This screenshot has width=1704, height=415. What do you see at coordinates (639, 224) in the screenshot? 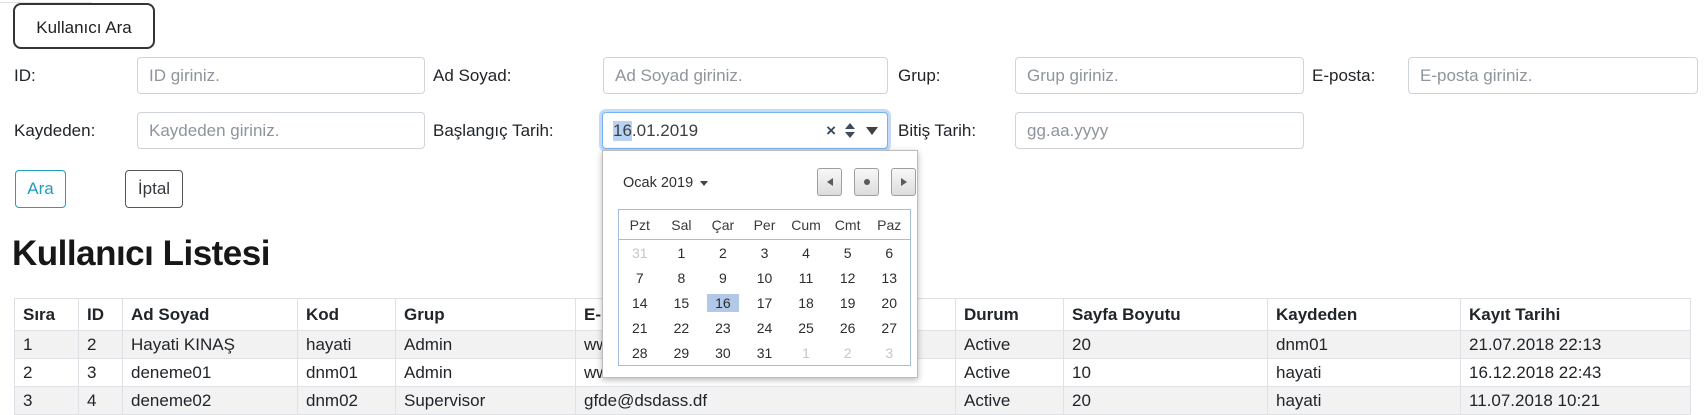
I see `weekday-label: Pzt` at bounding box center [639, 224].